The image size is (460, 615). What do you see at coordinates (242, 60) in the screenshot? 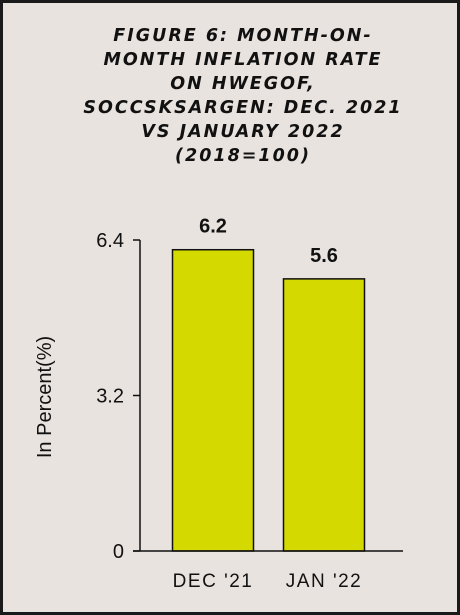
I see `title-line-2: MONTH INFLATION RATE` at bounding box center [242, 60].